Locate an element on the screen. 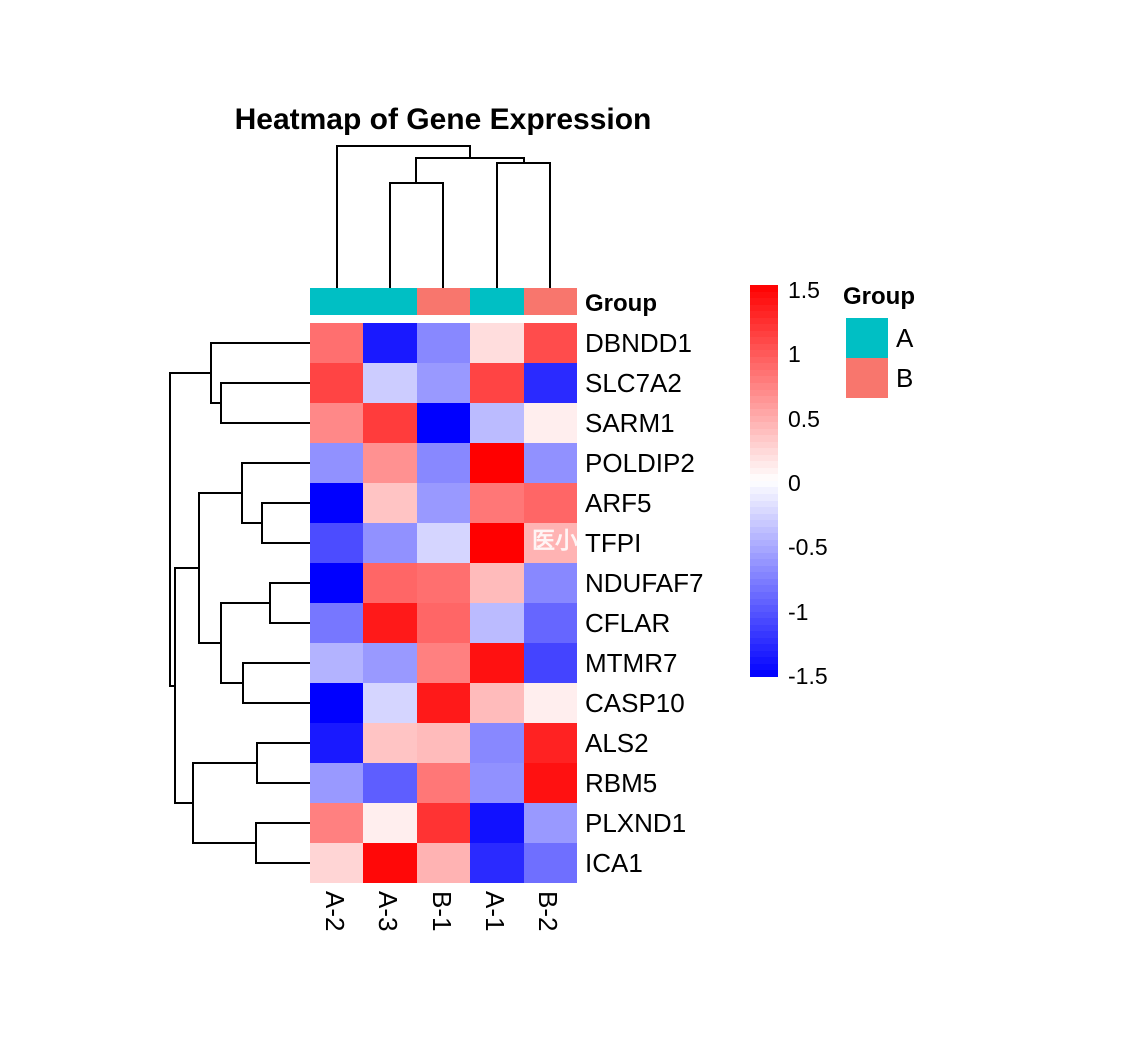 Image resolution: width=1132 pixels, height=1060 pixels. row-label: ICA1 is located at coordinates (614, 863).